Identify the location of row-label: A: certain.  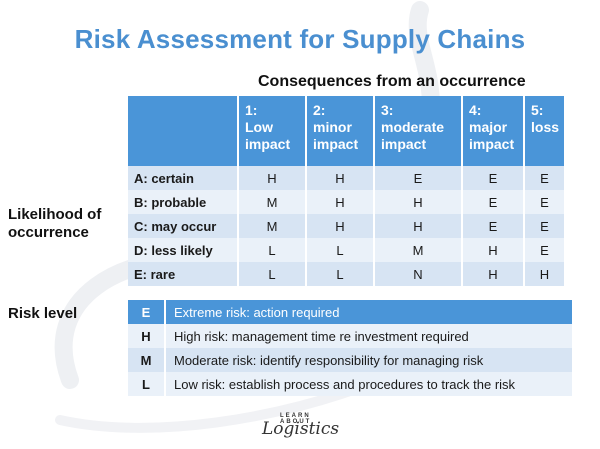
(183, 178).